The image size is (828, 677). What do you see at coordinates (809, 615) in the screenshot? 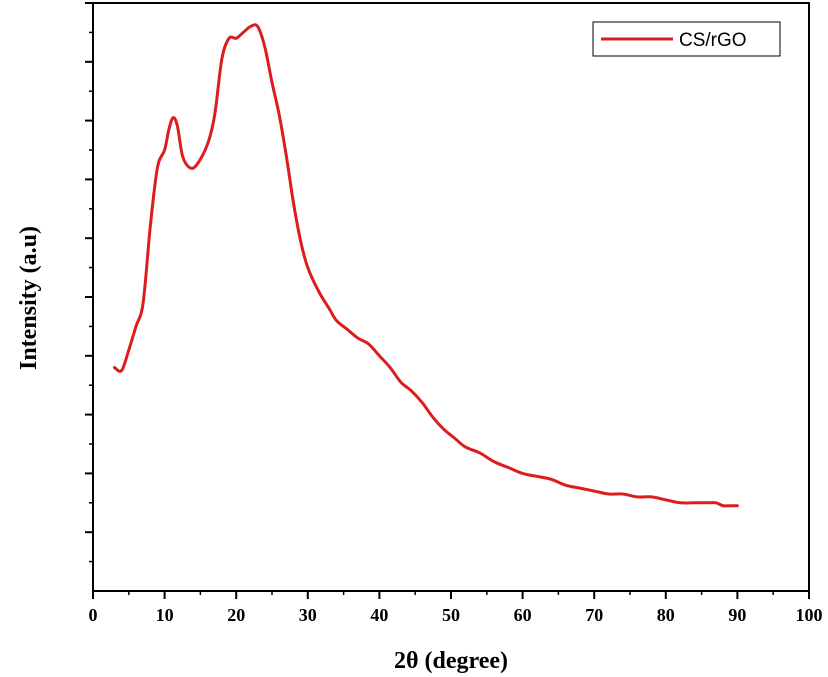
I see `x-tick-label-100: 100` at bounding box center [809, 615].